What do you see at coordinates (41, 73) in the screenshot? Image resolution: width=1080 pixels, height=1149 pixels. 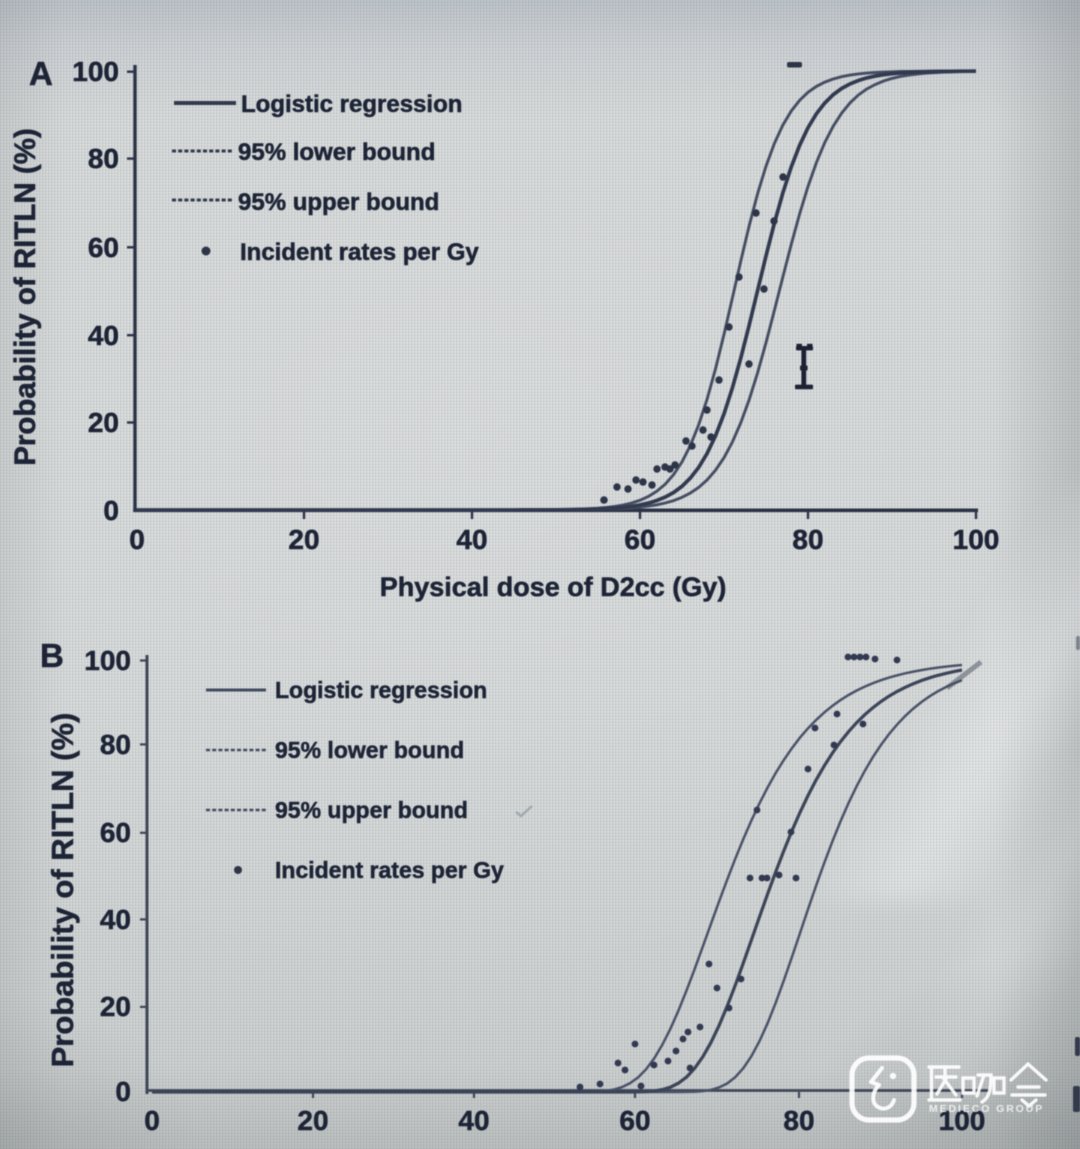 I see `svg-text: A` at bounding box center [41, 73].